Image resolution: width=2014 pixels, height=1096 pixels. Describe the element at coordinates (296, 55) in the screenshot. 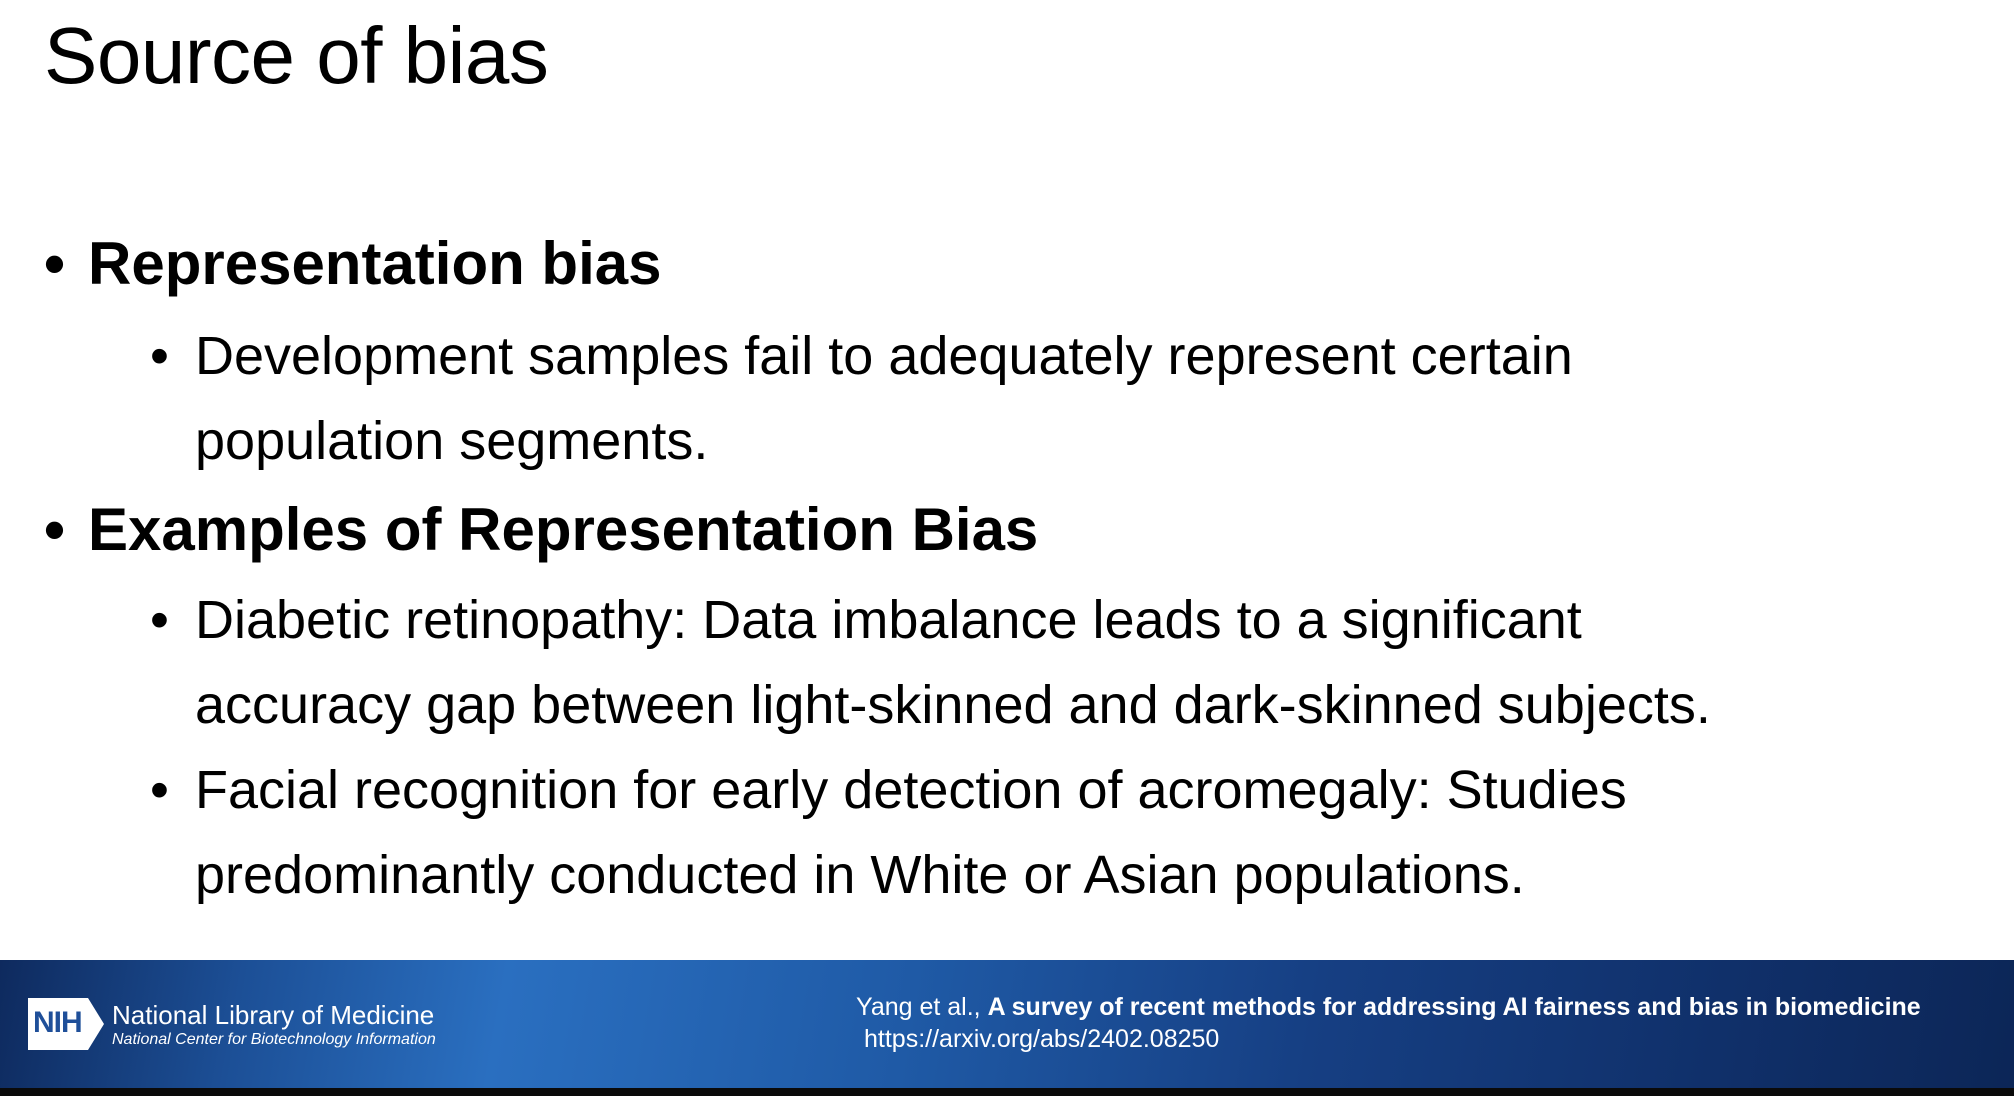

I see `slide-title: Source of bias` at that location.